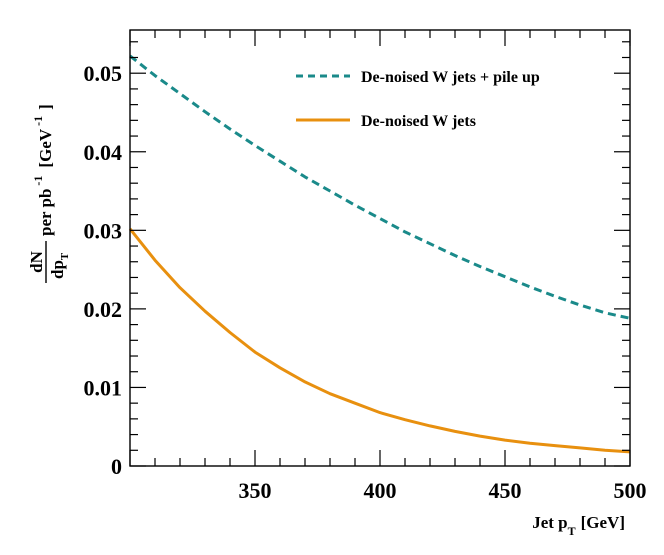 The image size is (664, 555). I want to click on x-axis-label-sub: T, so click(572, 531).